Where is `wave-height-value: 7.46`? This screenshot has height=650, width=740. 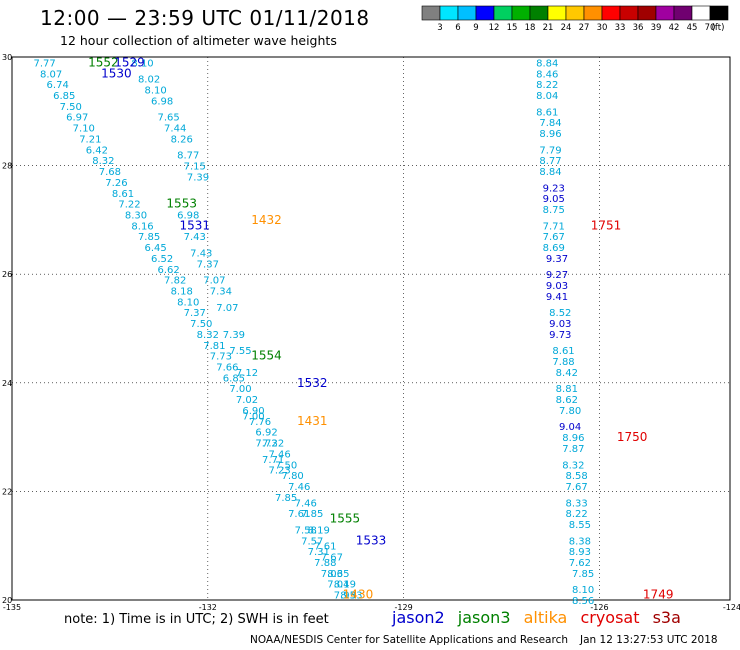 wave-height-value: 7.46 is located at coordinates (306, 503).